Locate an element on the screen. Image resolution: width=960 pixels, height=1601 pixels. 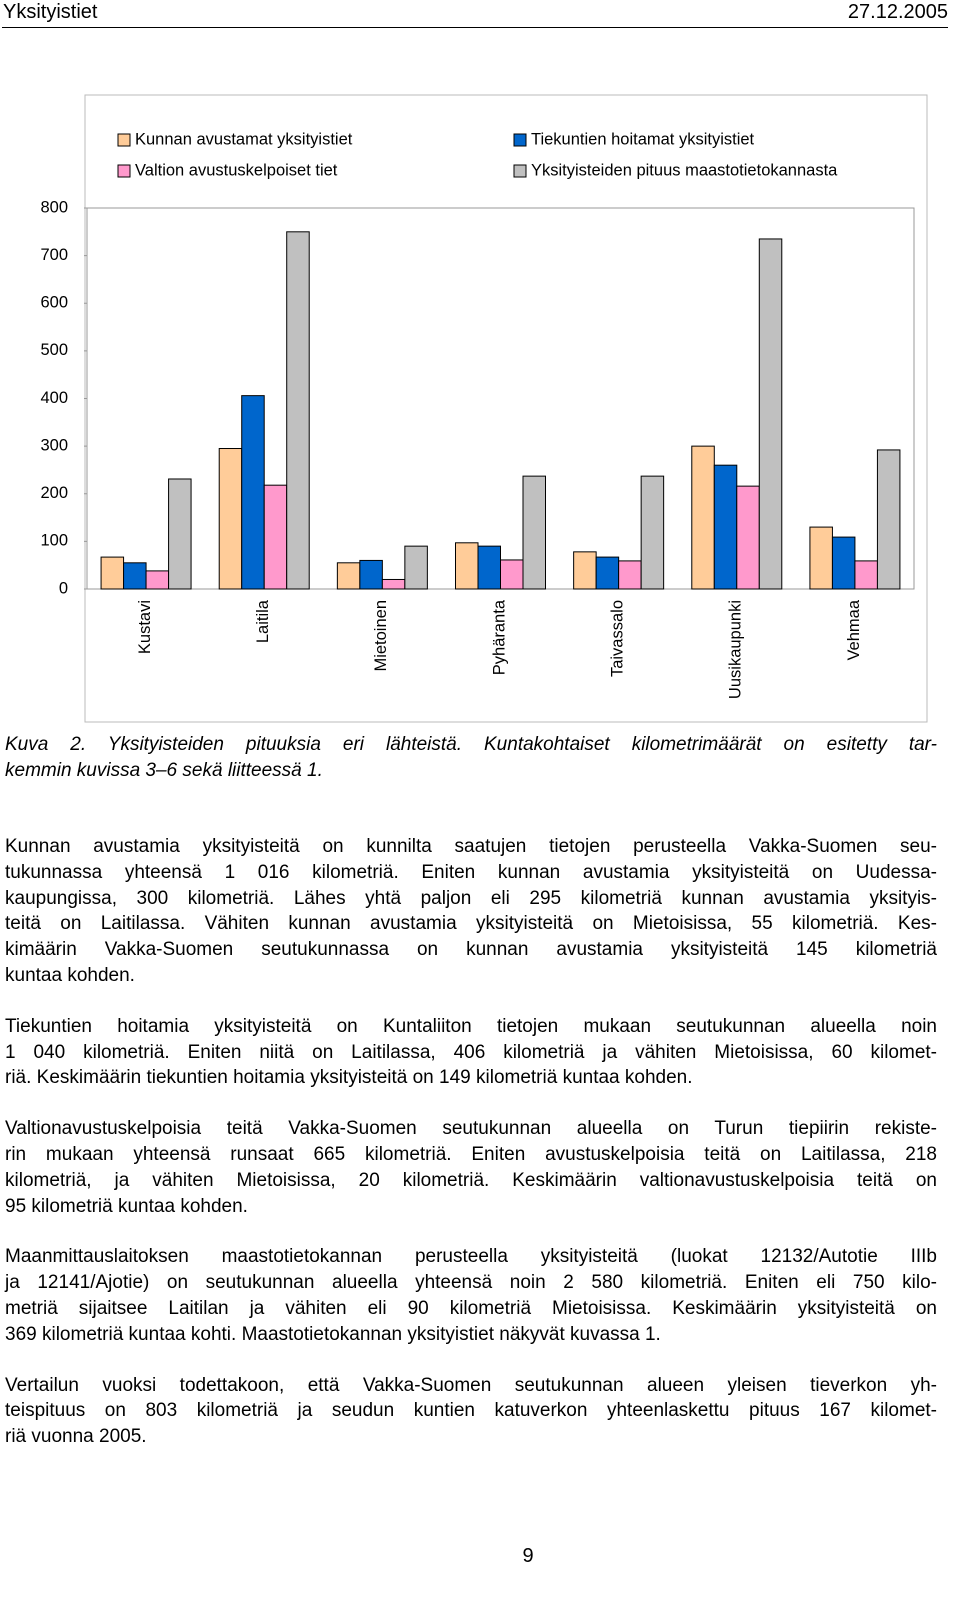
text-line: riä vuonna 2005. is located at coordinates (76, 1437).